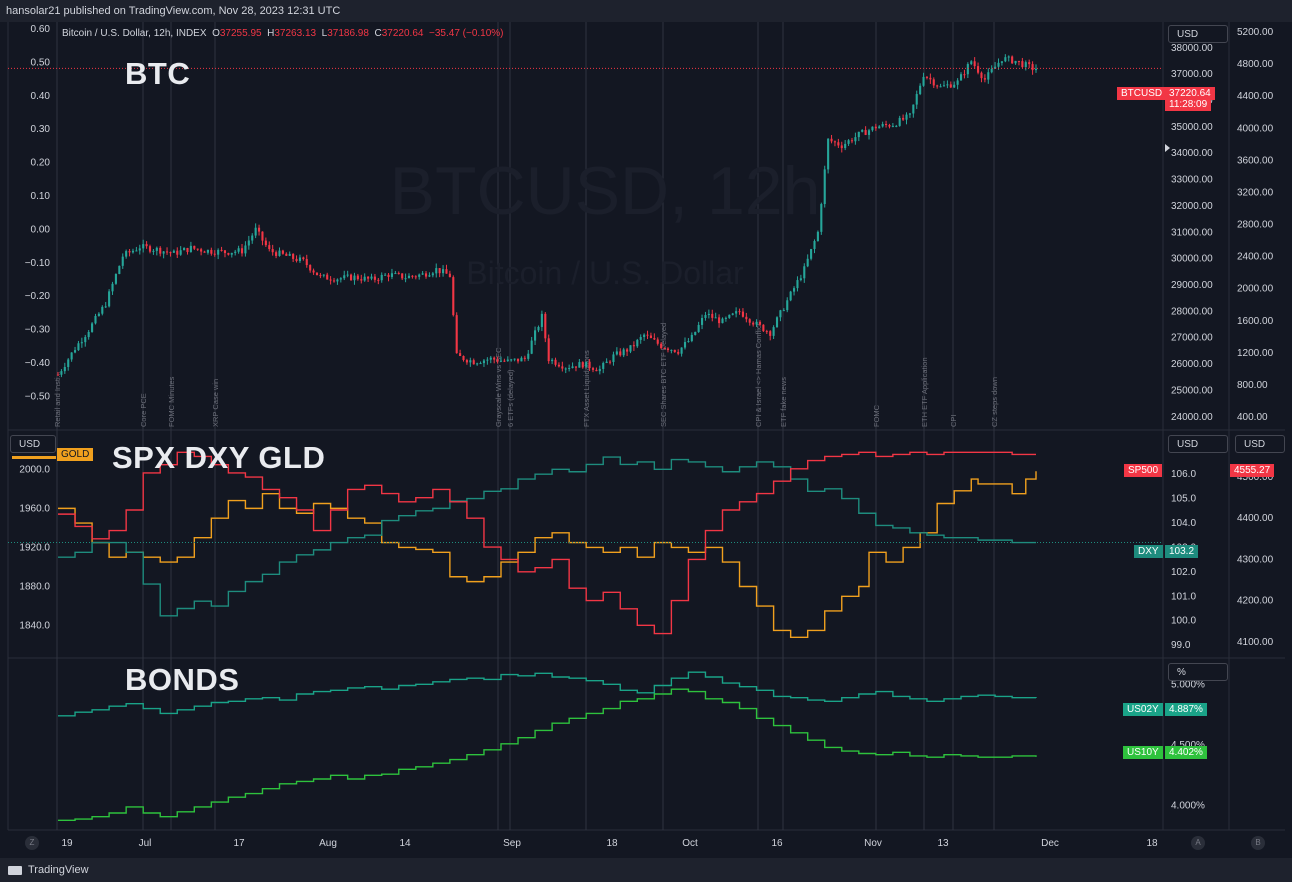  What do you see at coordinates (15, 870) in the screenshot?
I see `tradingview-logo-icon` at bounding box center [15, 870].